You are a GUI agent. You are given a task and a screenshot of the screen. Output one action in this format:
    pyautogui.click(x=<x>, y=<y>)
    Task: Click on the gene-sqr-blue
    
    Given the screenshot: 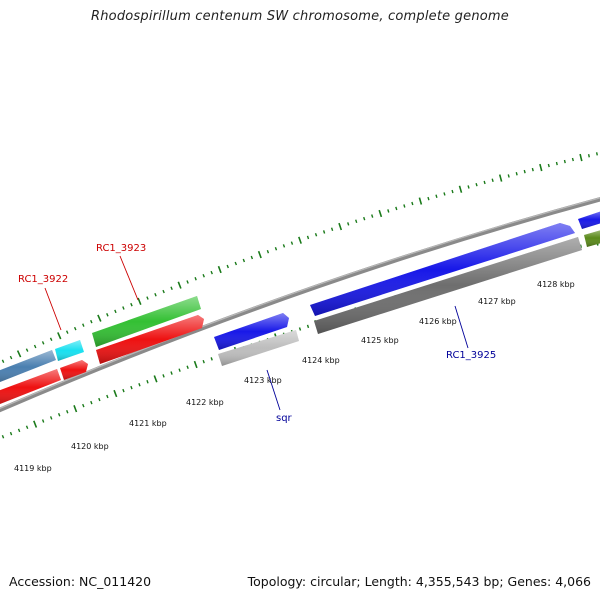 What is the action you would take?
    pyautogui.click(x=251, y=331)
    